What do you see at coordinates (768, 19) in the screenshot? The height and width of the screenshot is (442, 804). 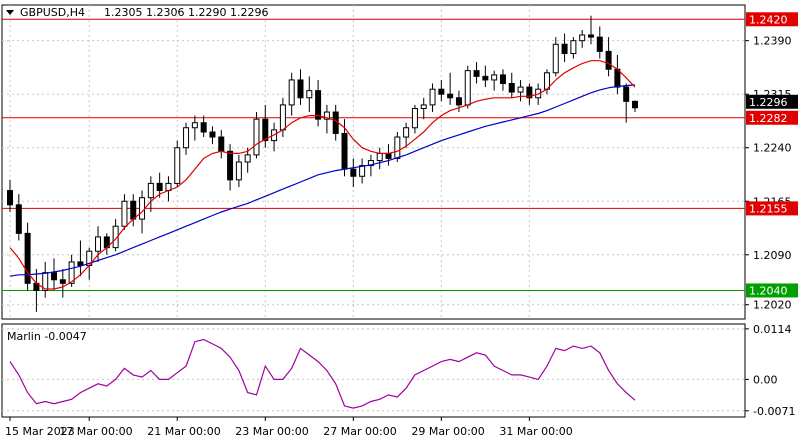 I see `level-tag-label: 1.2420` at bounding box center [768, 19].